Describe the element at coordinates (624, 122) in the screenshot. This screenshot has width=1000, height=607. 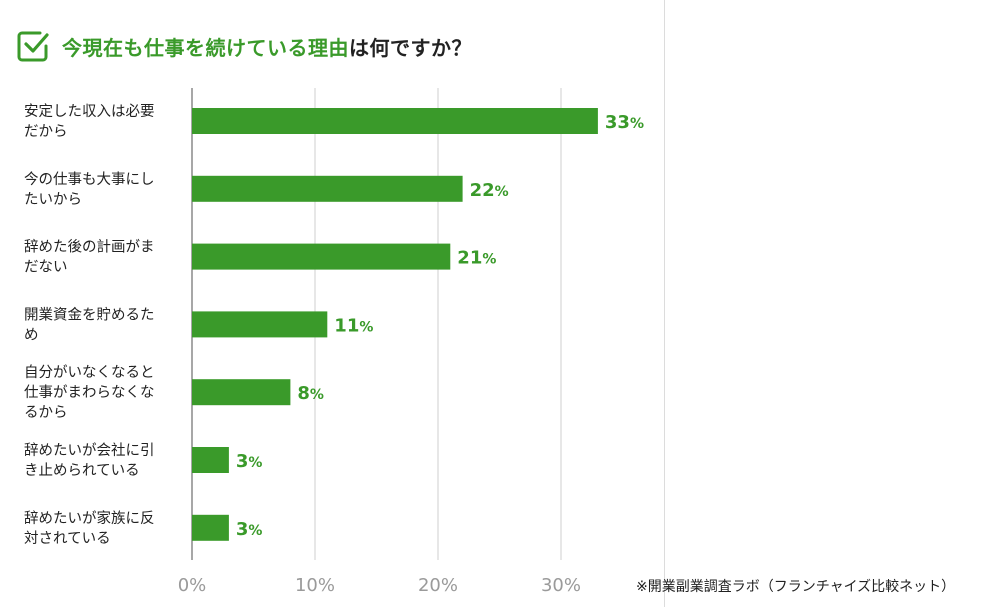
I see `data-label: 33%` at that location.